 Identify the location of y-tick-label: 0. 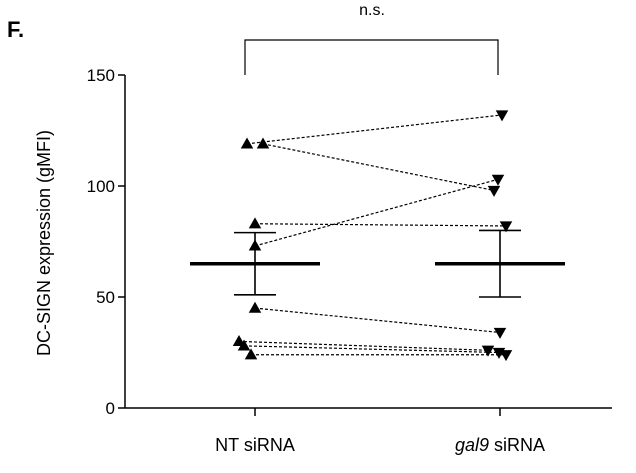
(110, 408).